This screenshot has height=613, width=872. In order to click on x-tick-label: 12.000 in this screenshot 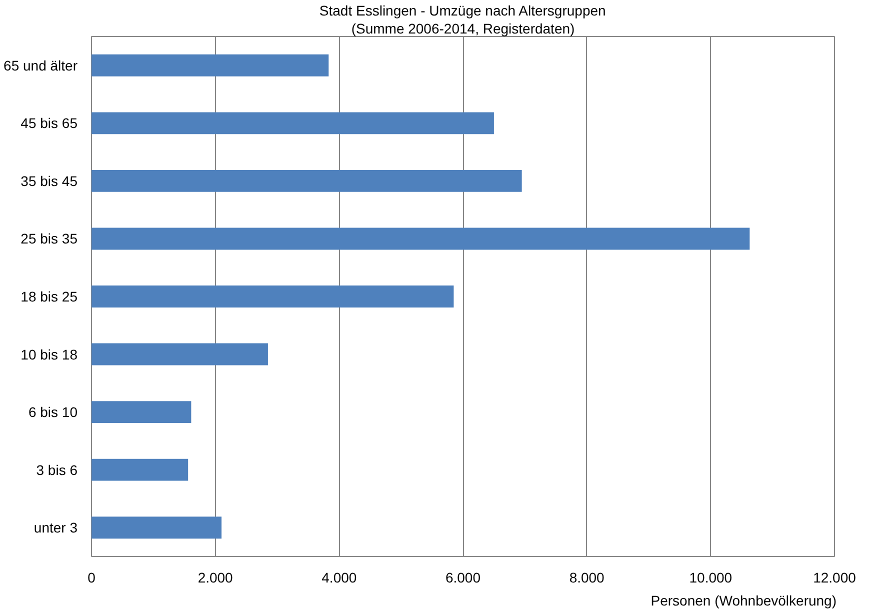, I will do `click(834, 578)`.